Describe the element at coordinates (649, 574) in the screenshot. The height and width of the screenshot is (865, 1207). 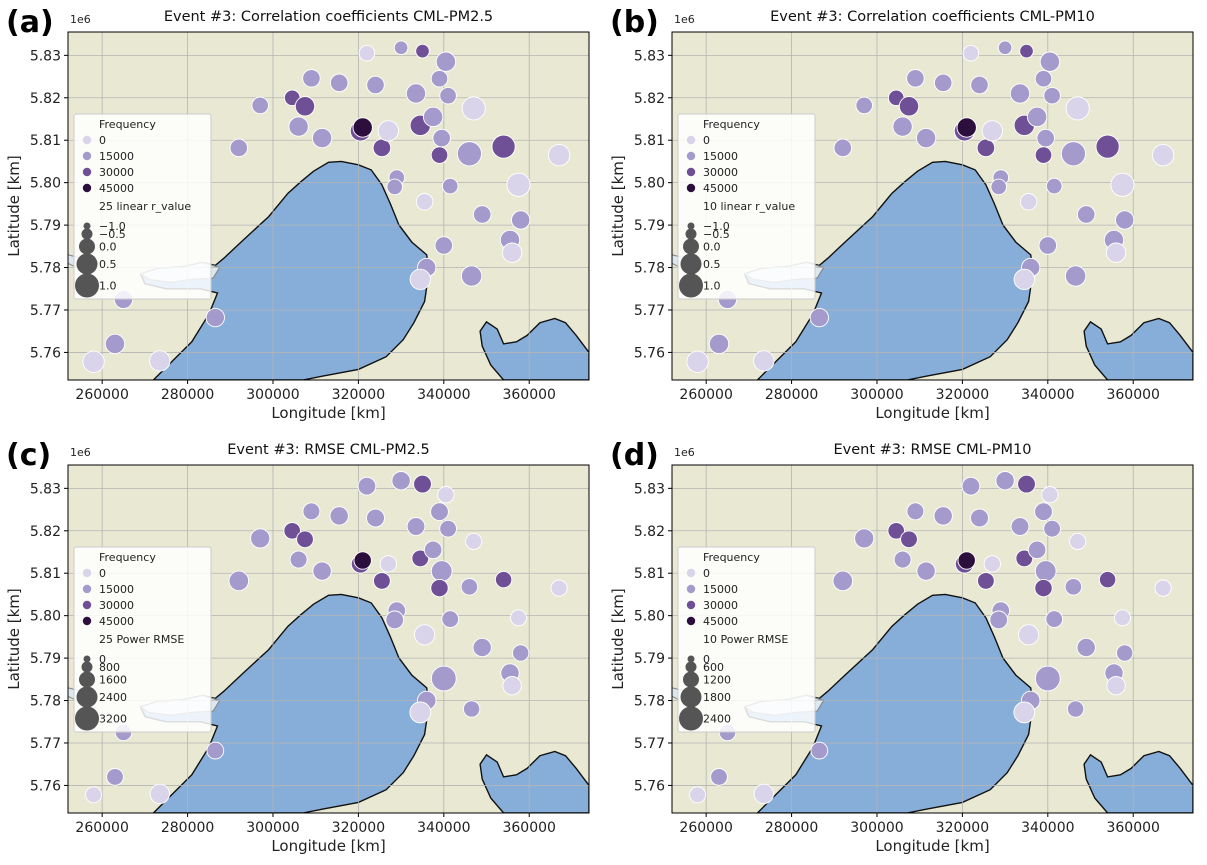
I see `y-tick-label: 5.81` at that location.